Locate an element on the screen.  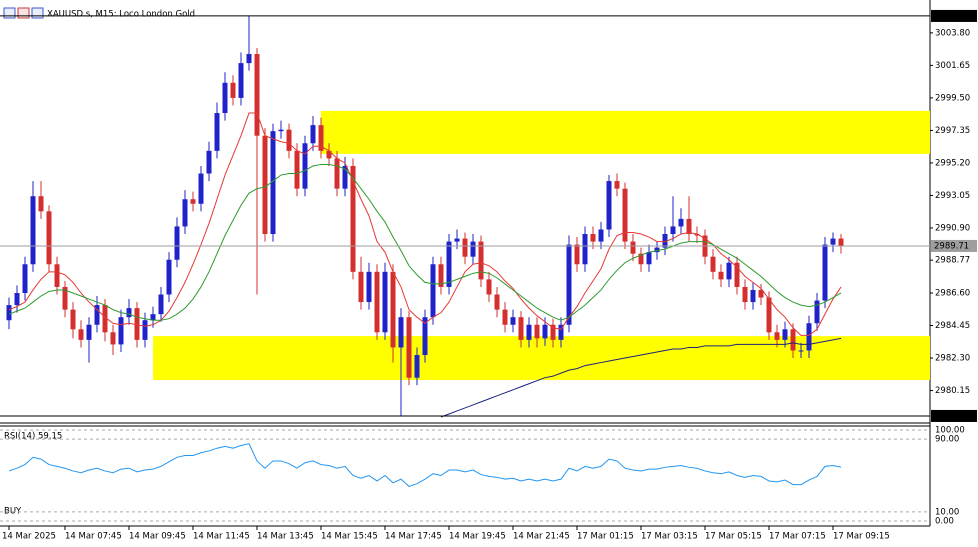
y-tick-label: 2986.60 is located at coordinates (952, 293).